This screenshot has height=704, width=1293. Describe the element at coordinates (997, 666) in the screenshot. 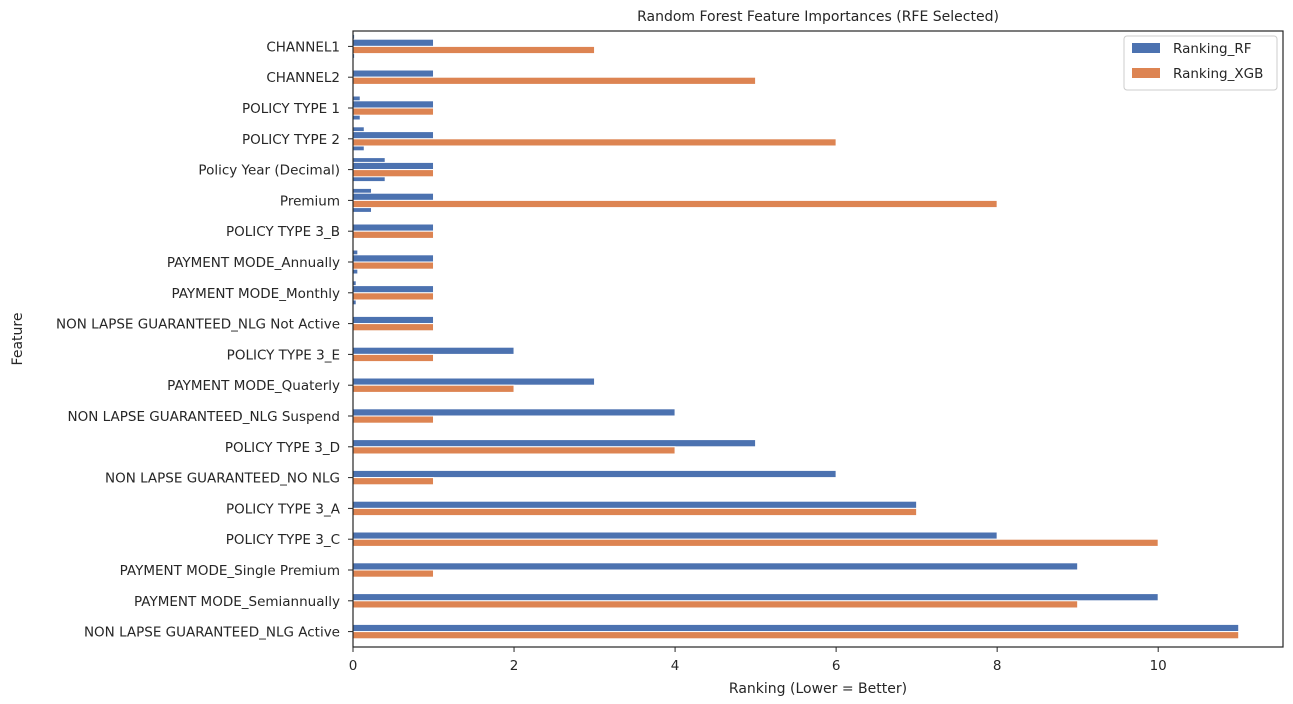

I see `x-tick-label: 8` at that location.